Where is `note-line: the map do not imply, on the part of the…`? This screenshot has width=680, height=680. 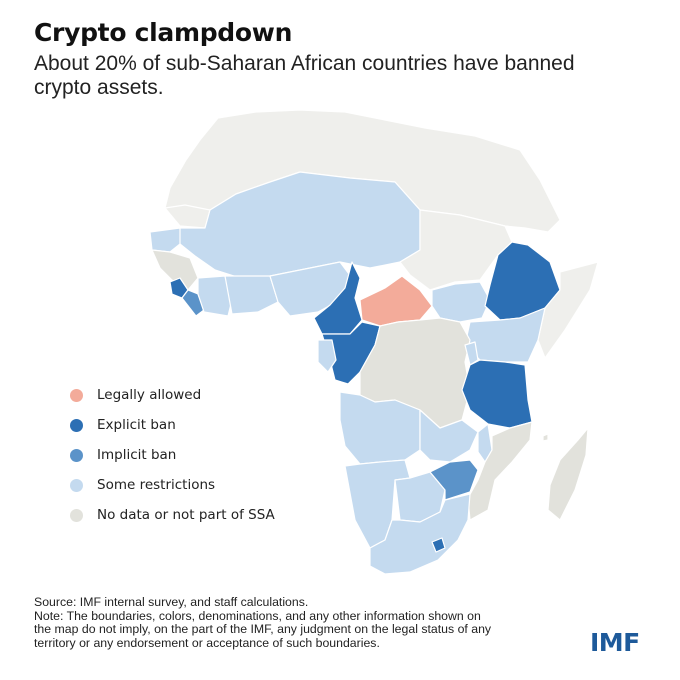
note-line: the map do not imply, on the part of the… is located at coordinates (263, 629).